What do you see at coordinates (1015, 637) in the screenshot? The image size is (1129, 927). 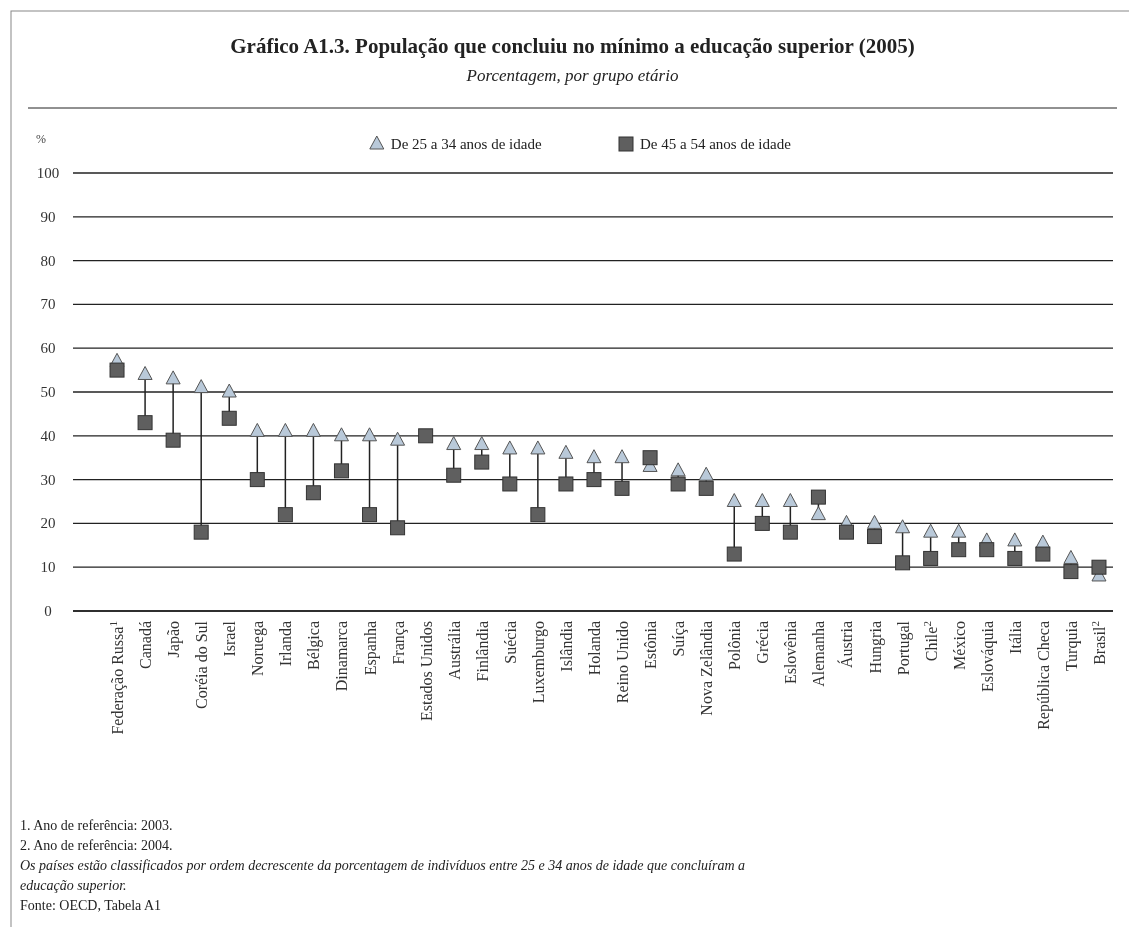 I see `x-tick-label: Itália` at bounding box center [1015, 637].